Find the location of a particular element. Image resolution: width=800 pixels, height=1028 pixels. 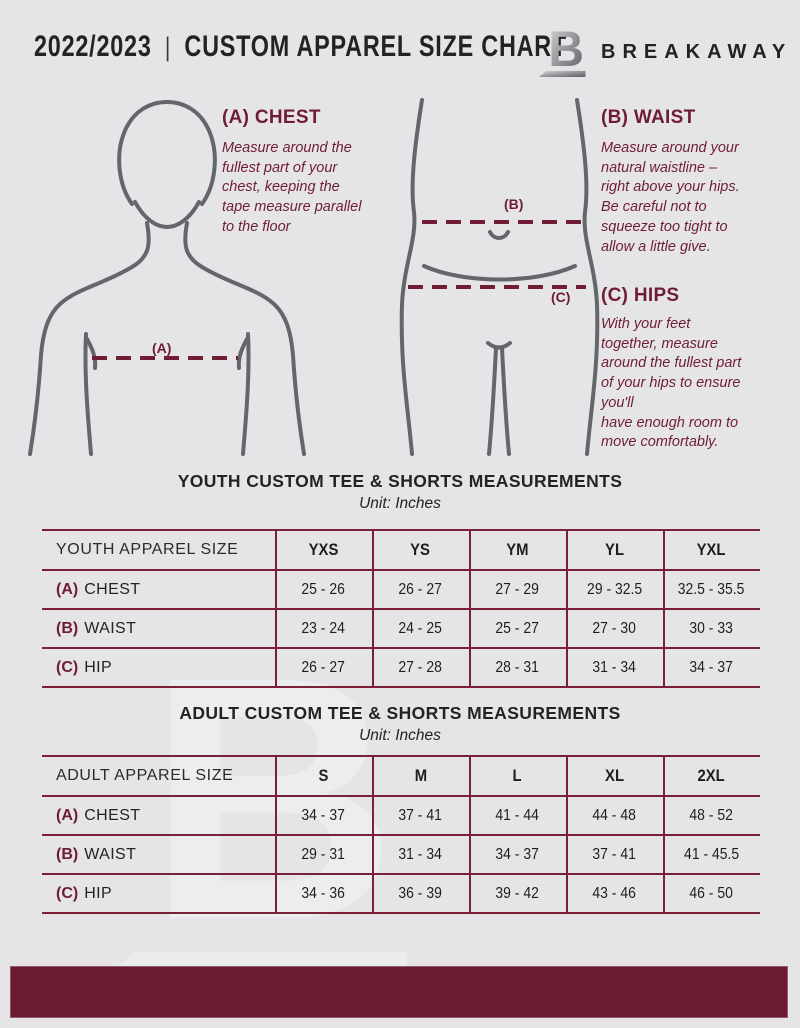

measurement-cell: 29 - 31 is located at coordinates (323, 854).